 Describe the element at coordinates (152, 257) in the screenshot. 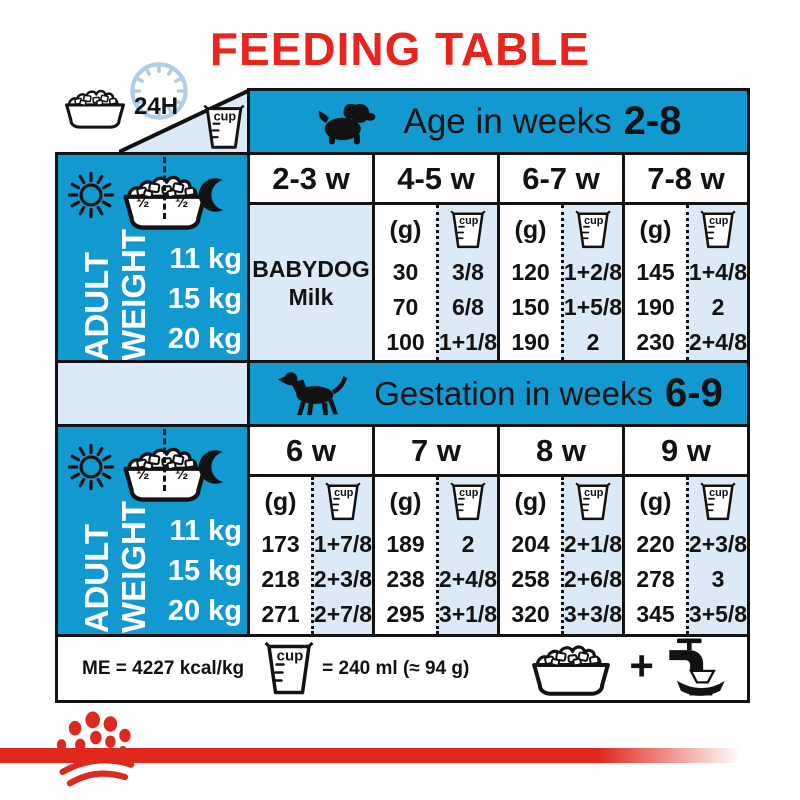

I see `adult-weight-panel-1: ½ ½ ADULT WEIGHT 11 kg 15 kg 20 kg` at that location.